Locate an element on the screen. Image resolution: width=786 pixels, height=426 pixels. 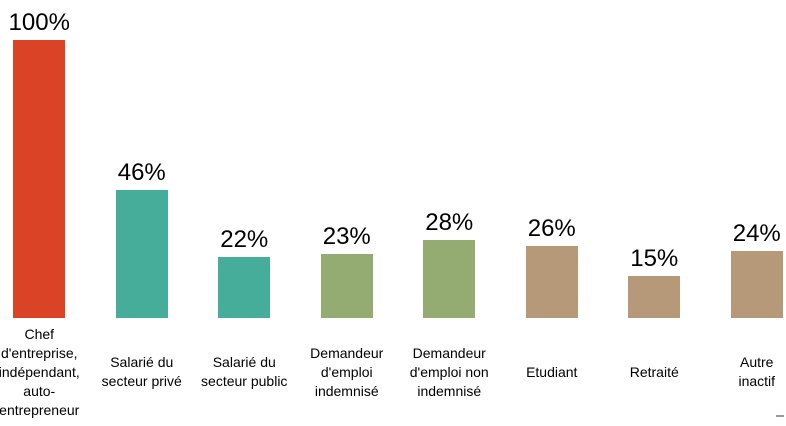
category-label-area: Etudiant is located at coordinates (552, 372).